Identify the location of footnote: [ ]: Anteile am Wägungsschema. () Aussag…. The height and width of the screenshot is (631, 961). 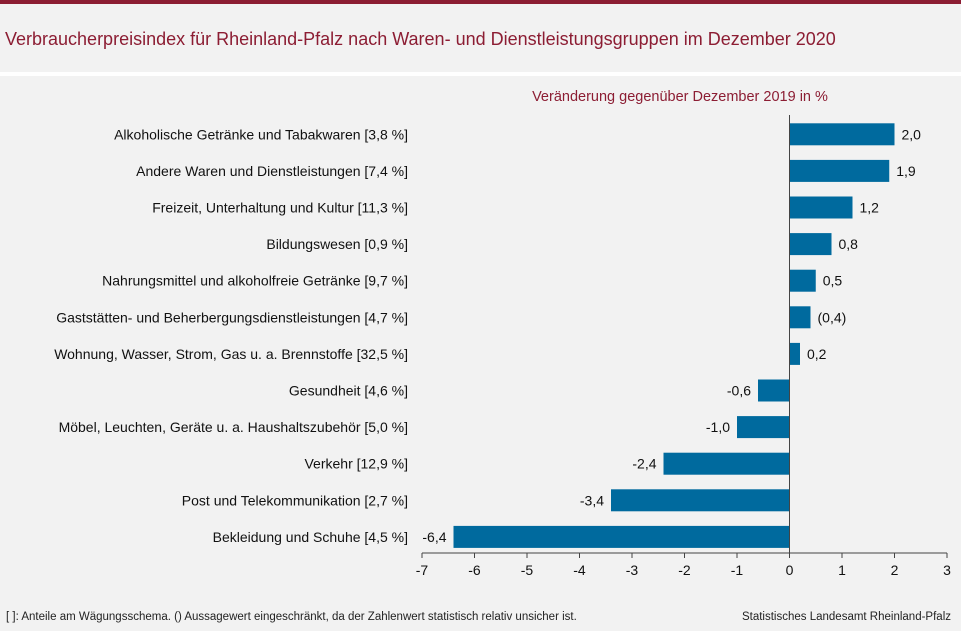
(291, 617).